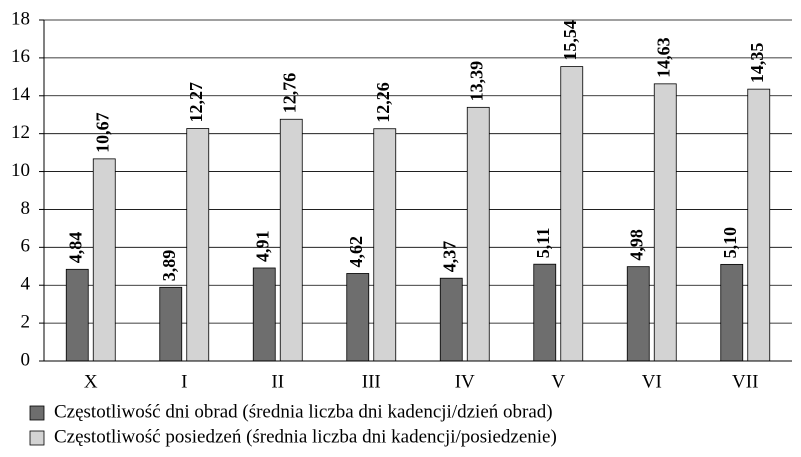 The width and height of the screenshot is (801, 457). Describe the element at coordinates (757, 63) in the screenshot. I see `value-label: 14,35` at that location.